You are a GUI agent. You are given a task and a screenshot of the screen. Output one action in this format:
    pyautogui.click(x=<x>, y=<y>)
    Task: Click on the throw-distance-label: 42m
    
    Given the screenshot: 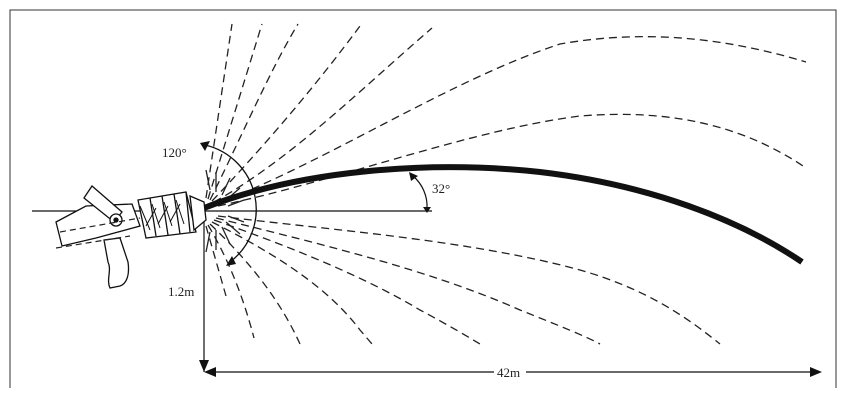 What is the action you would take?
    pyautogui.click(x=508, y=372)
    